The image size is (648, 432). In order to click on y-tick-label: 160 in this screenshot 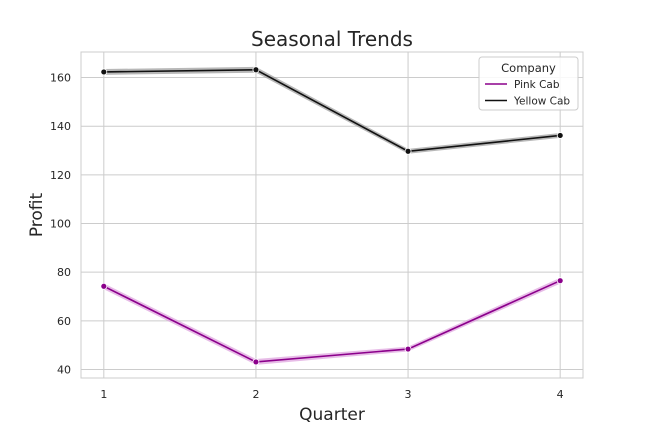, I will do `click(60, 78)`.